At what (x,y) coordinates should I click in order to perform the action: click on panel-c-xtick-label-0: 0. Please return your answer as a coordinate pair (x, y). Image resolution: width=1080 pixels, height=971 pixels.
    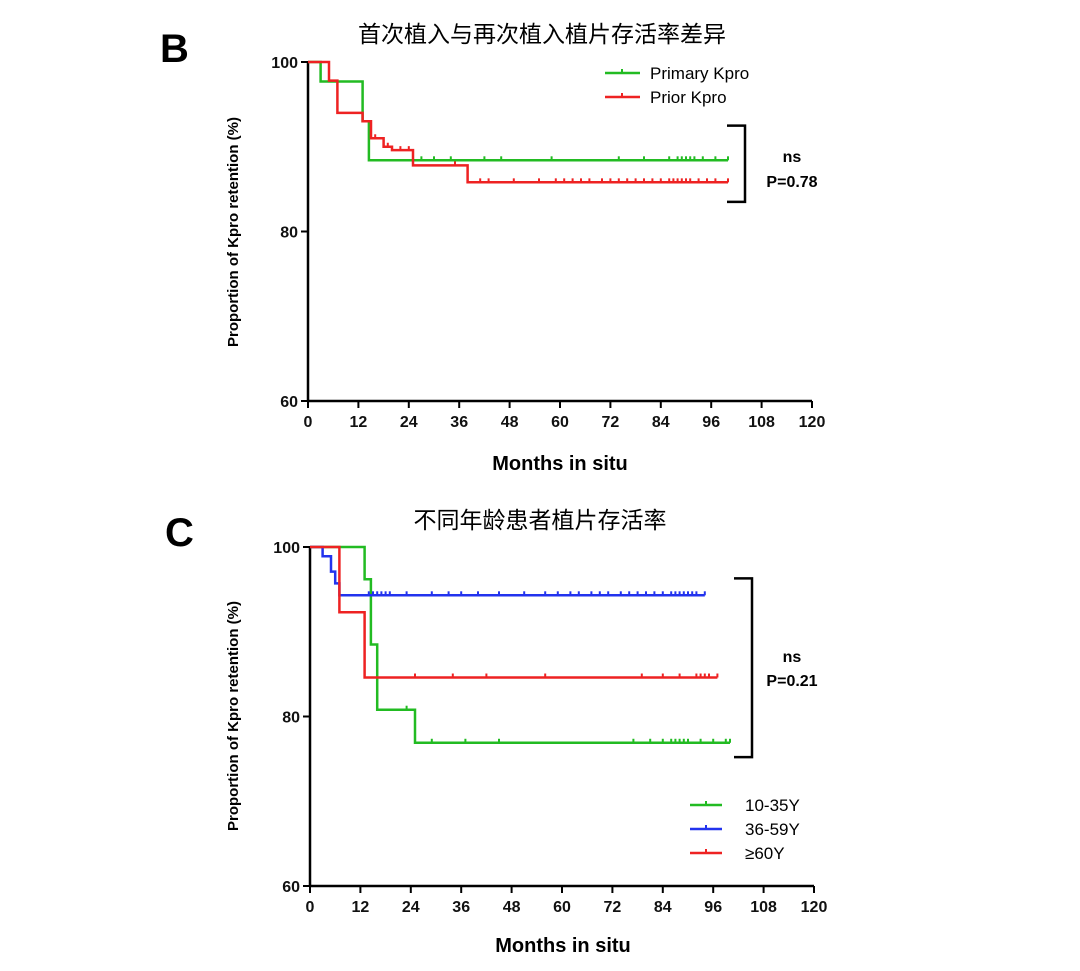
    Looking at the image, I should click on (310, 907).